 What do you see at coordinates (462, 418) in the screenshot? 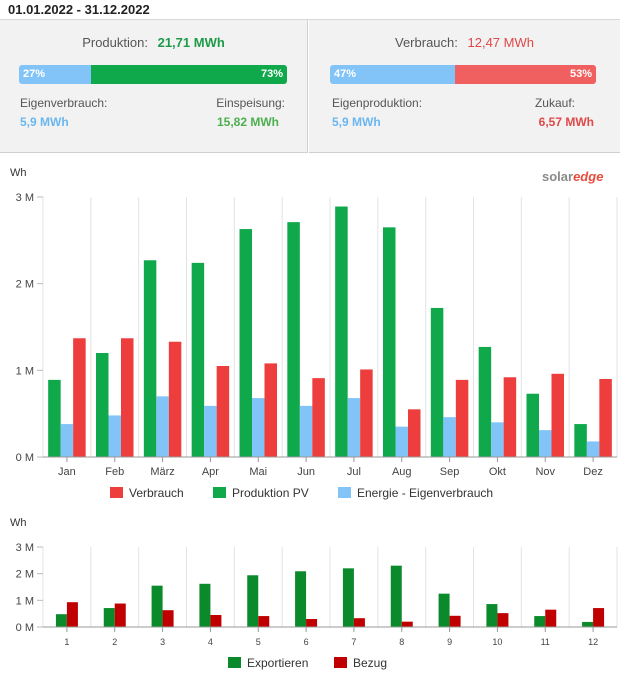
I see `chart1-bar-verbrauch-sep` at bounding box center [462, 418].